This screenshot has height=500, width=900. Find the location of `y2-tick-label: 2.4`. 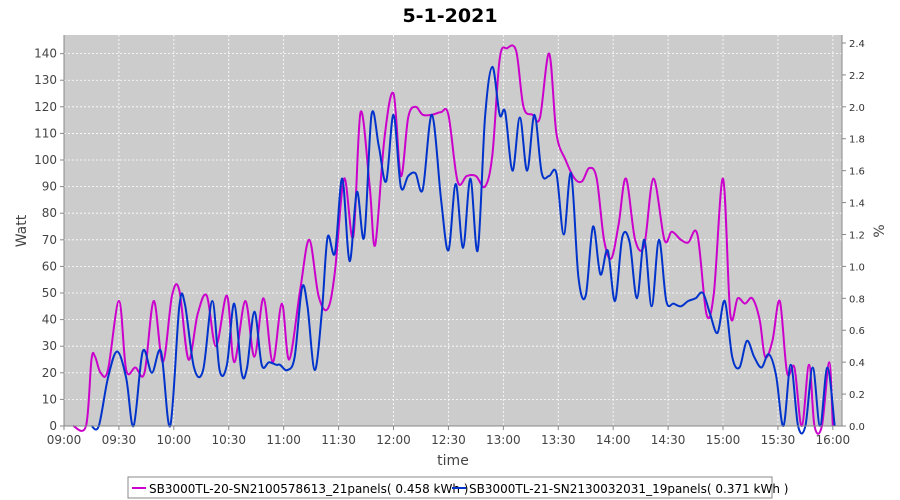

y2-tick-label: 2.4 is located at coordinates (857, 44).